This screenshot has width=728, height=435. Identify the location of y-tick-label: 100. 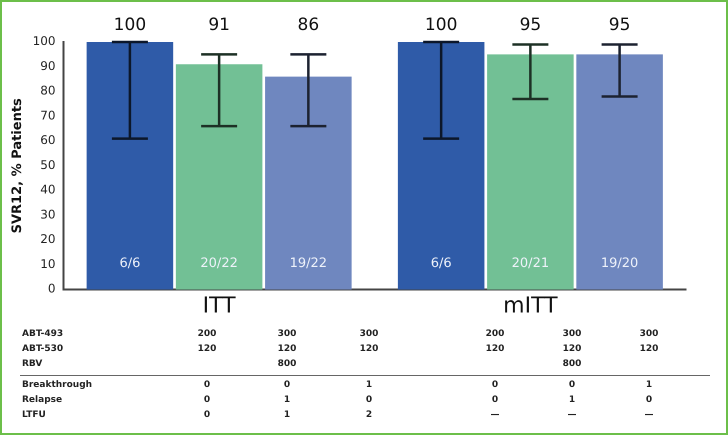
(44, 41).